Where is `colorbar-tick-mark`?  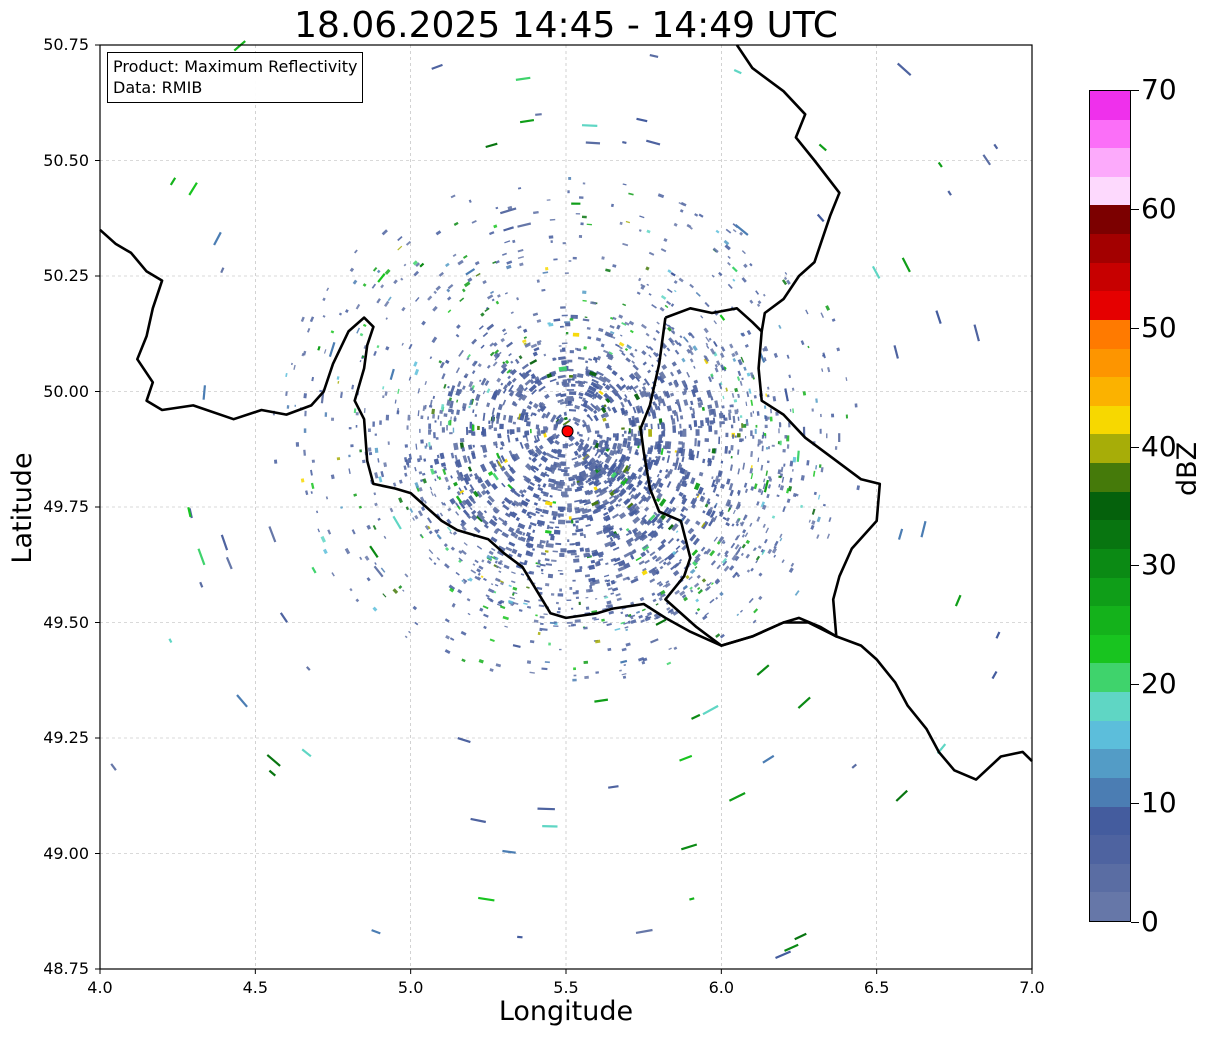 colorbar-tick-mark is located at coordinates (1135, 685).